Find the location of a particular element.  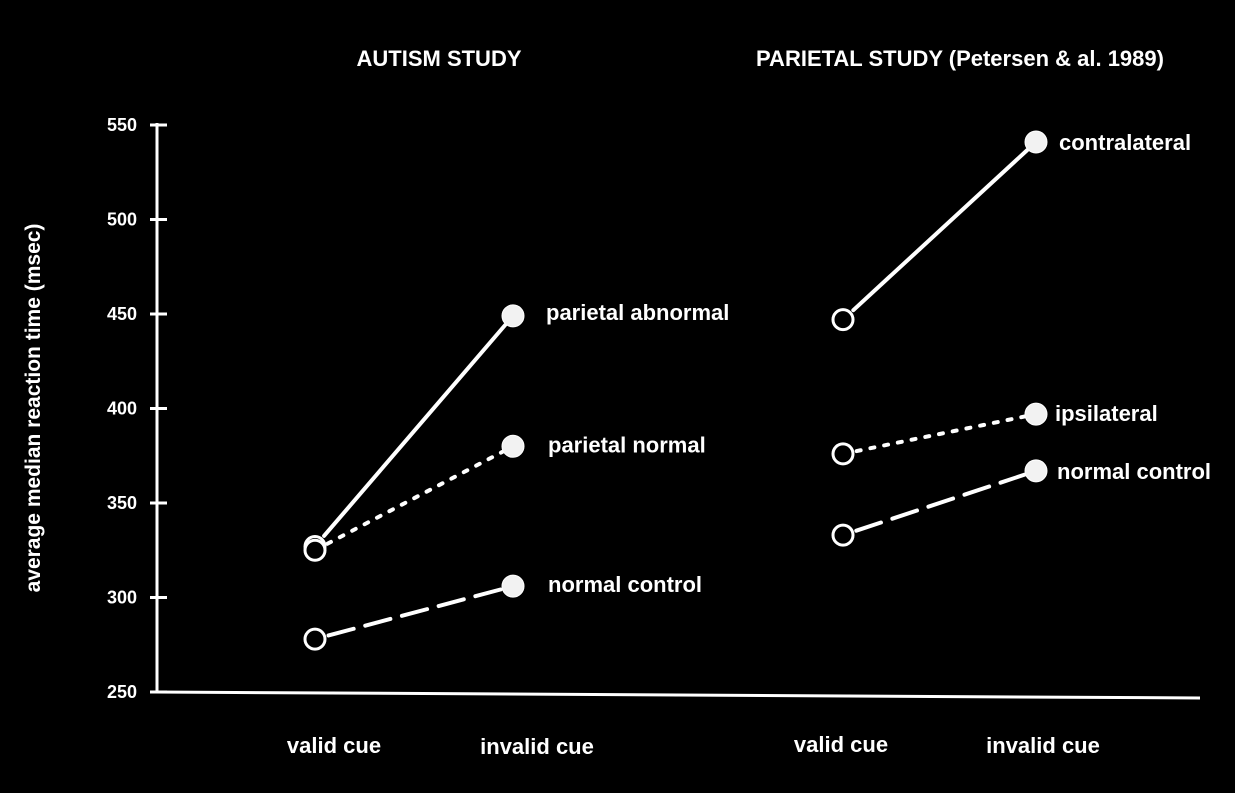

y-tick-label: 400 is located at coordinates (122, 409).